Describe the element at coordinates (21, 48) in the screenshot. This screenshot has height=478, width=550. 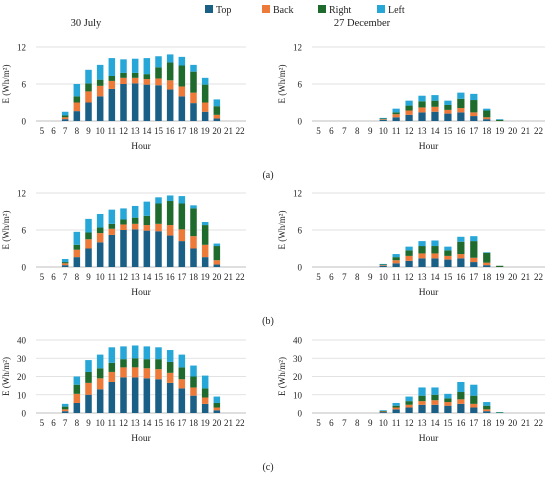
I see `y-tick-label: 12` at that location.